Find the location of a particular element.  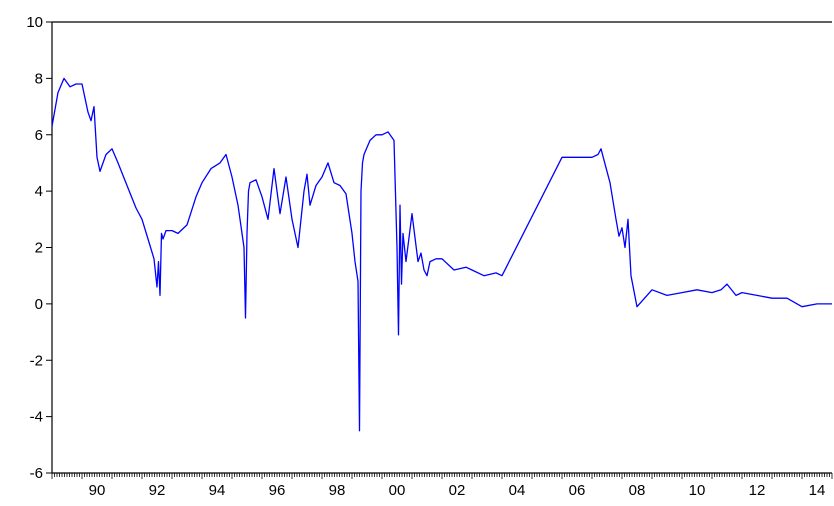

x-tick-label: 12 is located at coordinates (757, 490).